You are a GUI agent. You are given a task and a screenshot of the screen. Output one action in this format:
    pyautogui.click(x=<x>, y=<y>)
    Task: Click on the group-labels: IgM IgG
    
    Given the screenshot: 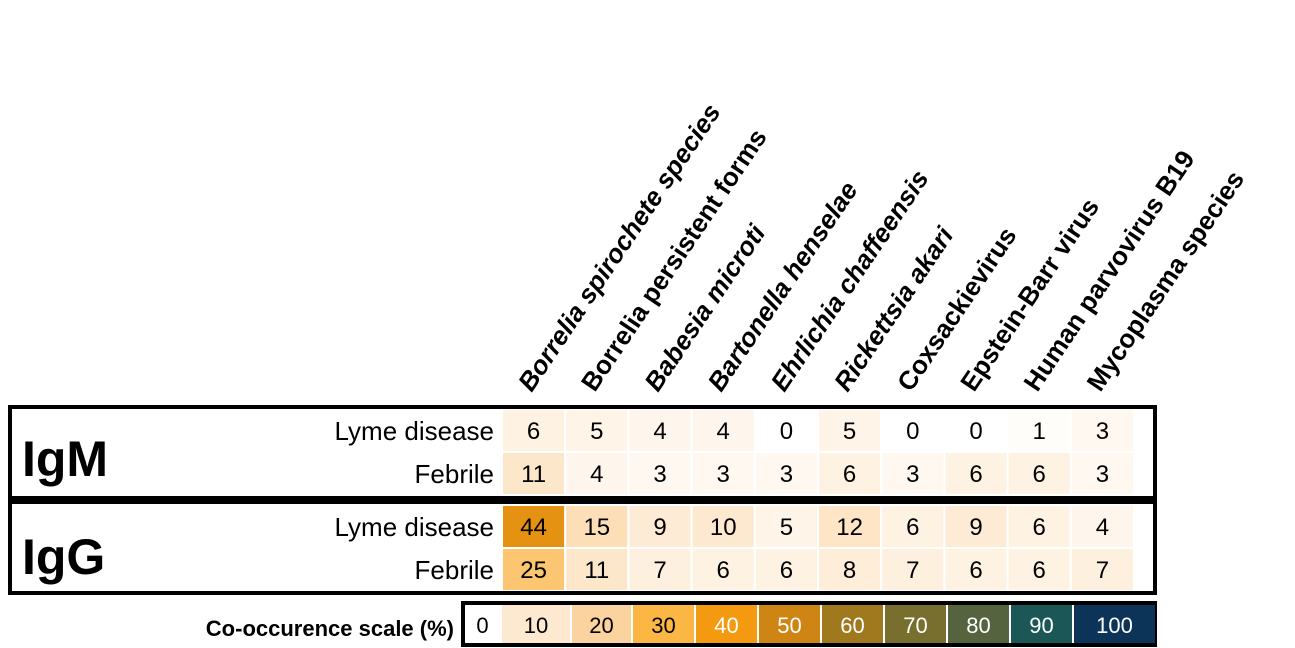 What is the action you would take?
    pyautogui.click(x=65, y=508)
    